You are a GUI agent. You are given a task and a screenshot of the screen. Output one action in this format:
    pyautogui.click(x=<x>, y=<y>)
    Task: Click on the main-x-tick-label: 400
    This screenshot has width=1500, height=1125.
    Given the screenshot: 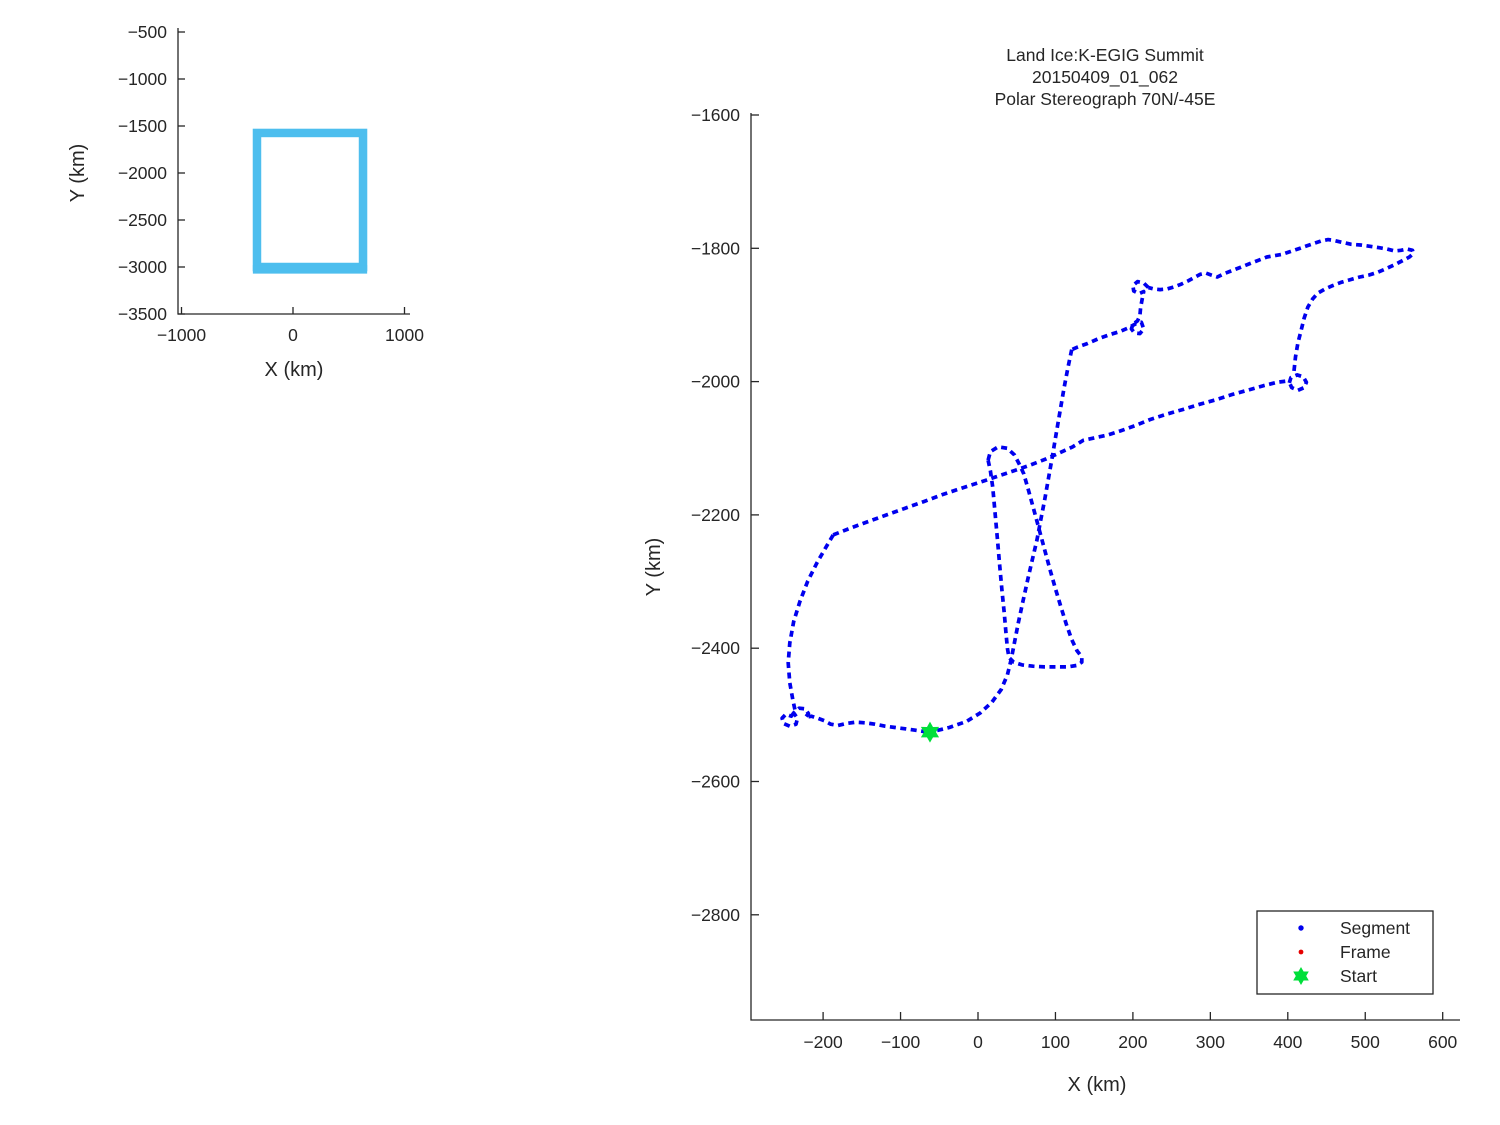 What is the action you would take?
    pyautogui.click(x=1287, y=1042)
    